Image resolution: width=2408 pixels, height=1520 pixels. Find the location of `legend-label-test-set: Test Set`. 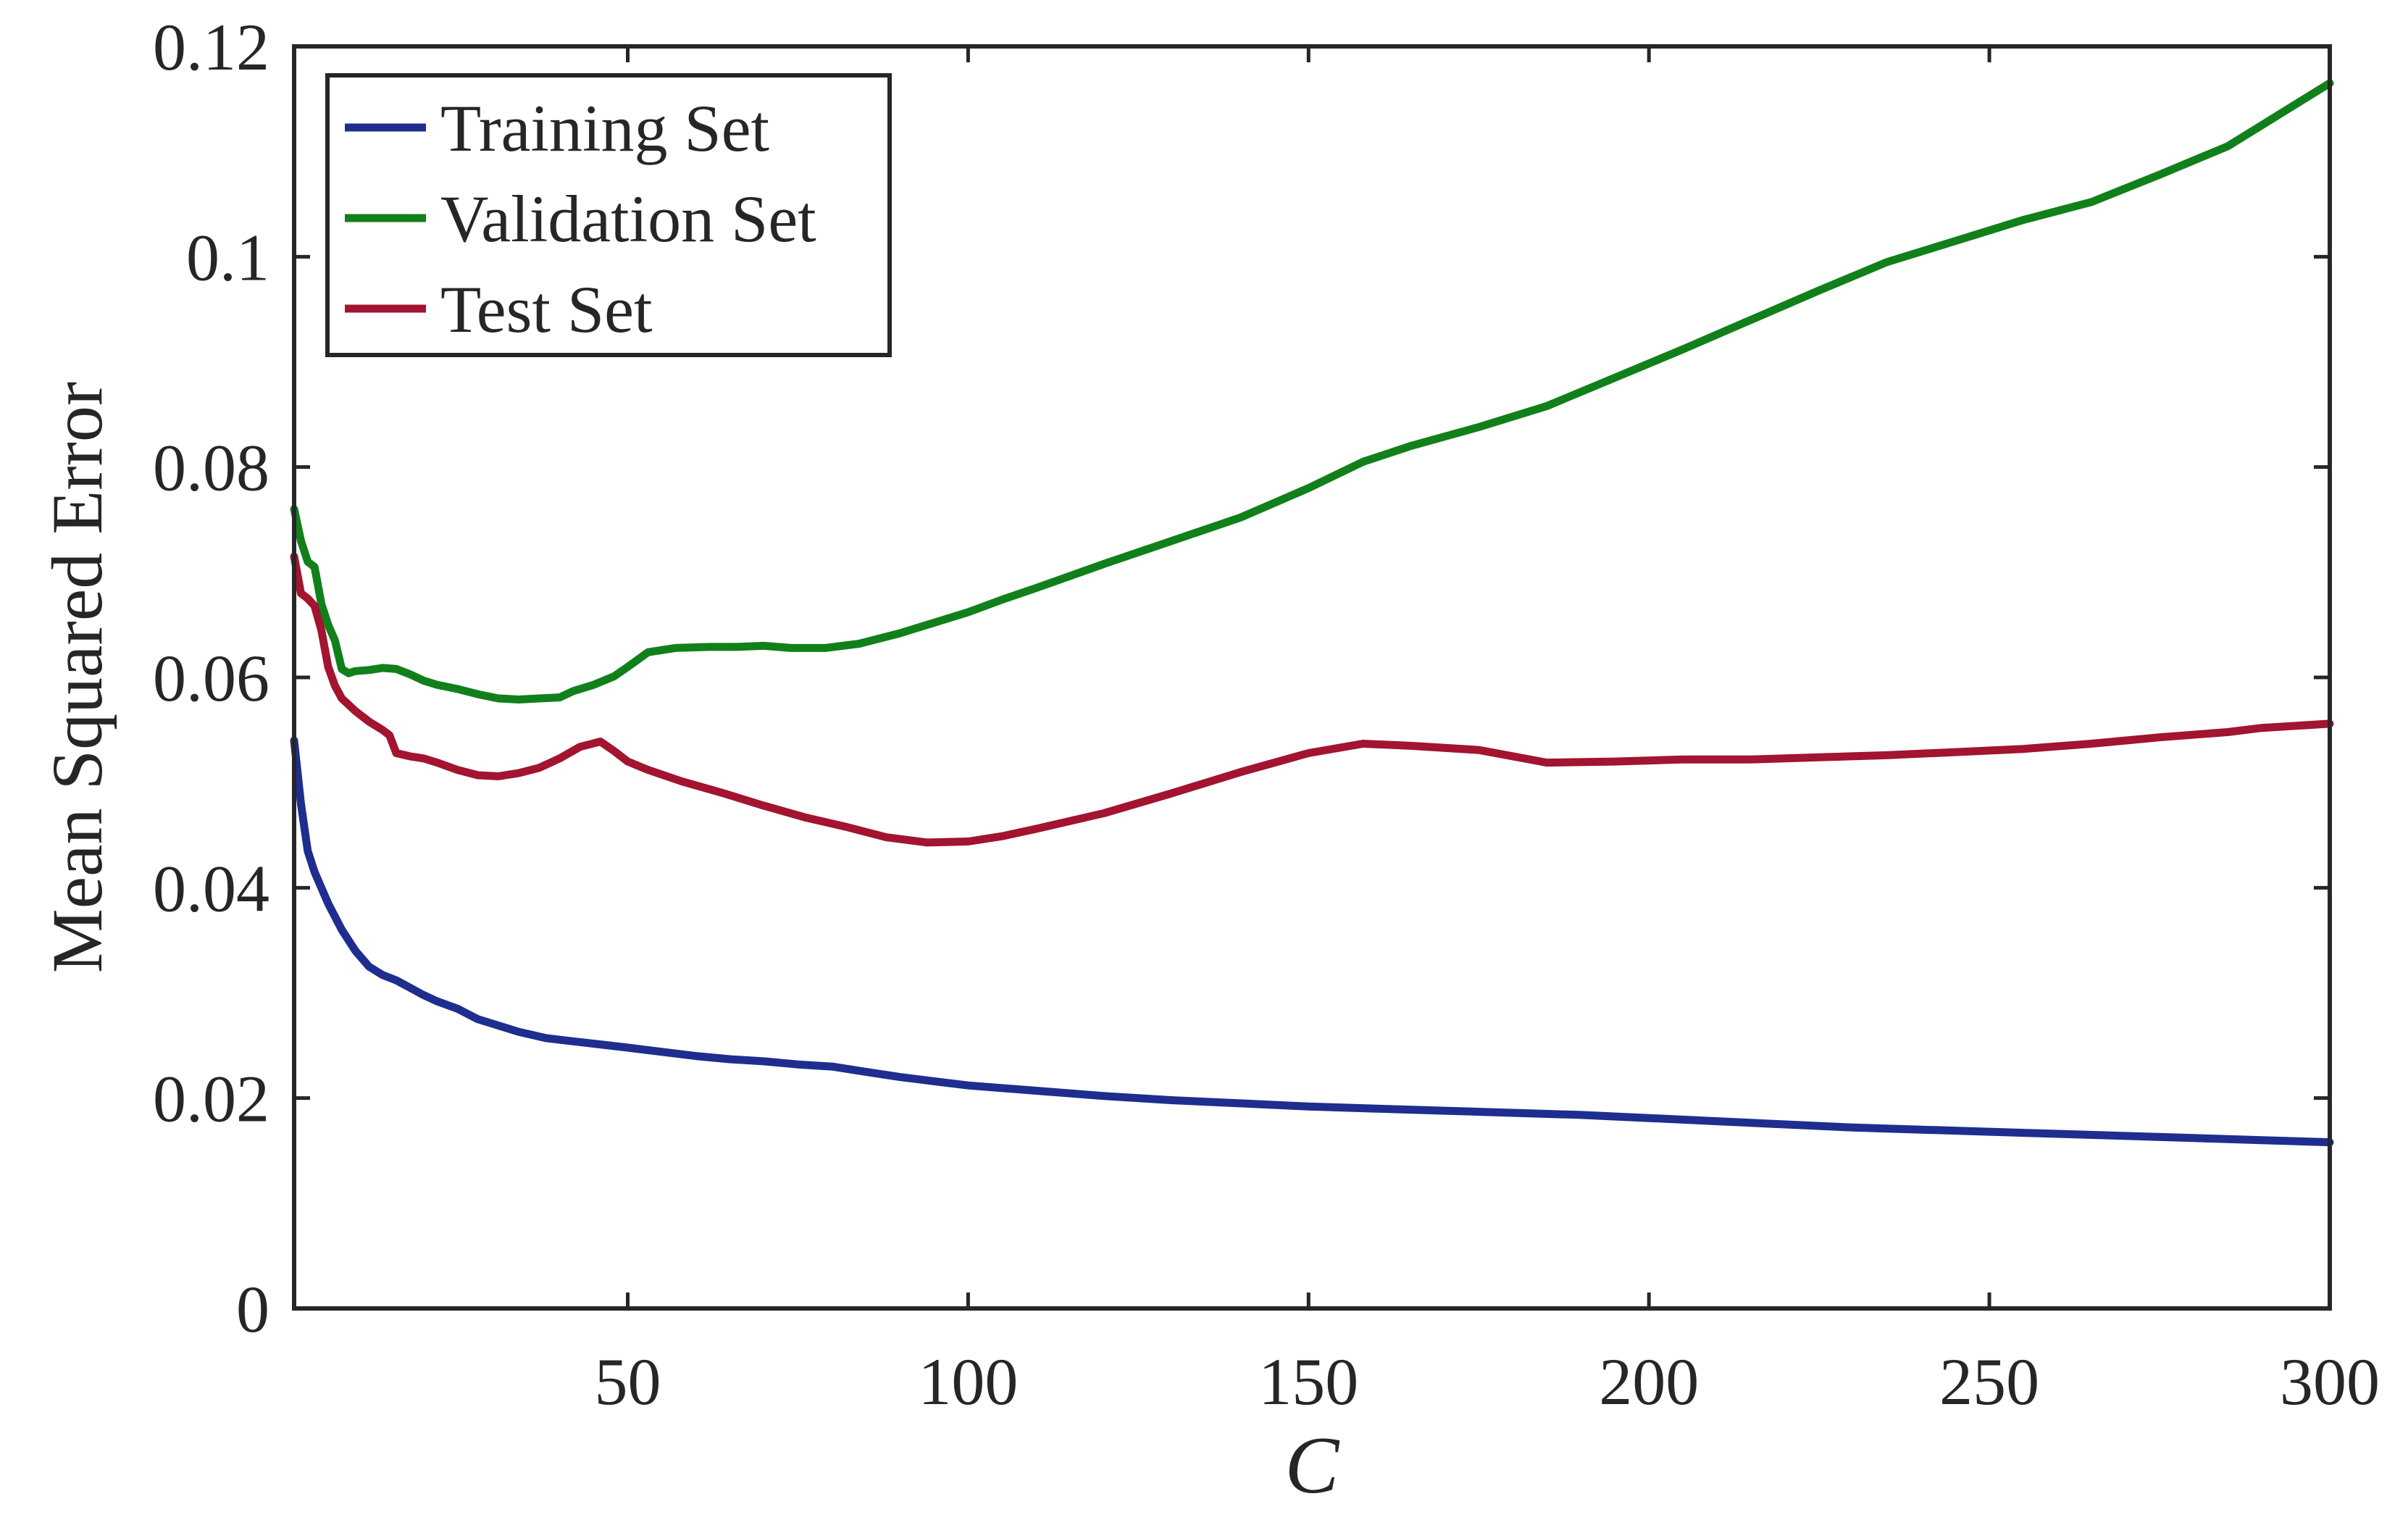

legend-label-test-set: Test Set is located at coordinates (547, 309).